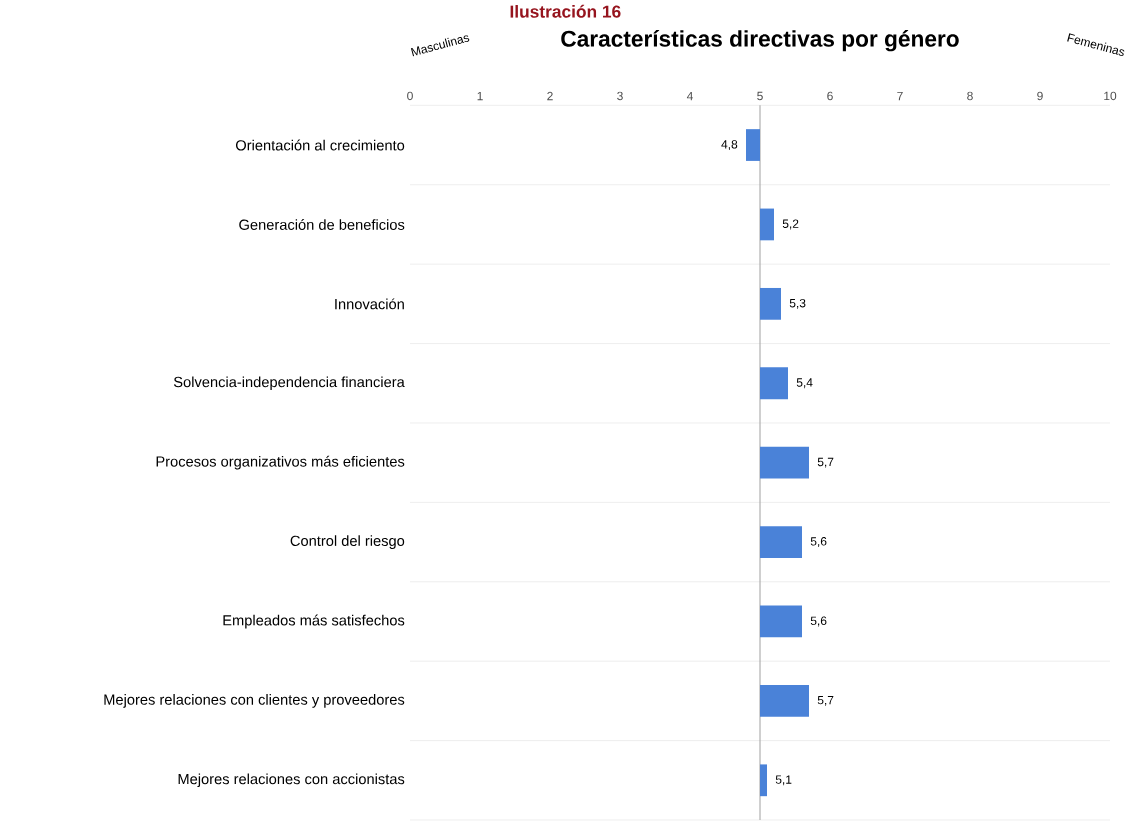  I want to click on x-tick-label: 10, so click(1110, 96).